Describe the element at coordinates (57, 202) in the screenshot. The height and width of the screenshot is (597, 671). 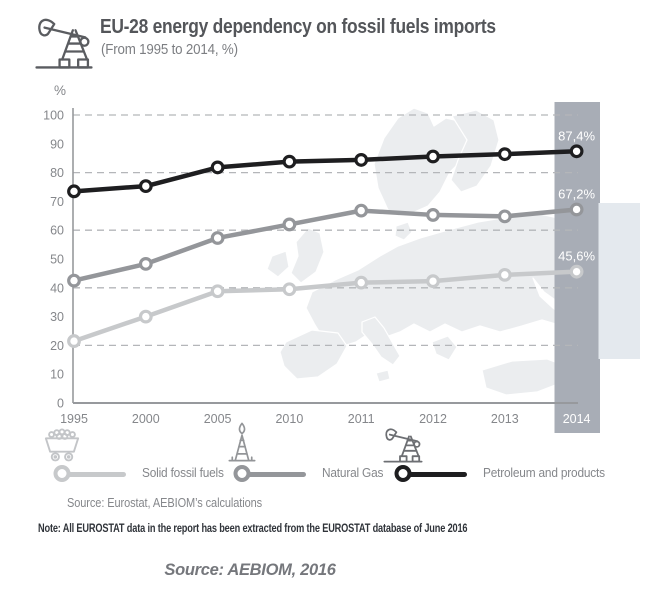
I see `y-tick-label: 70` at that location.